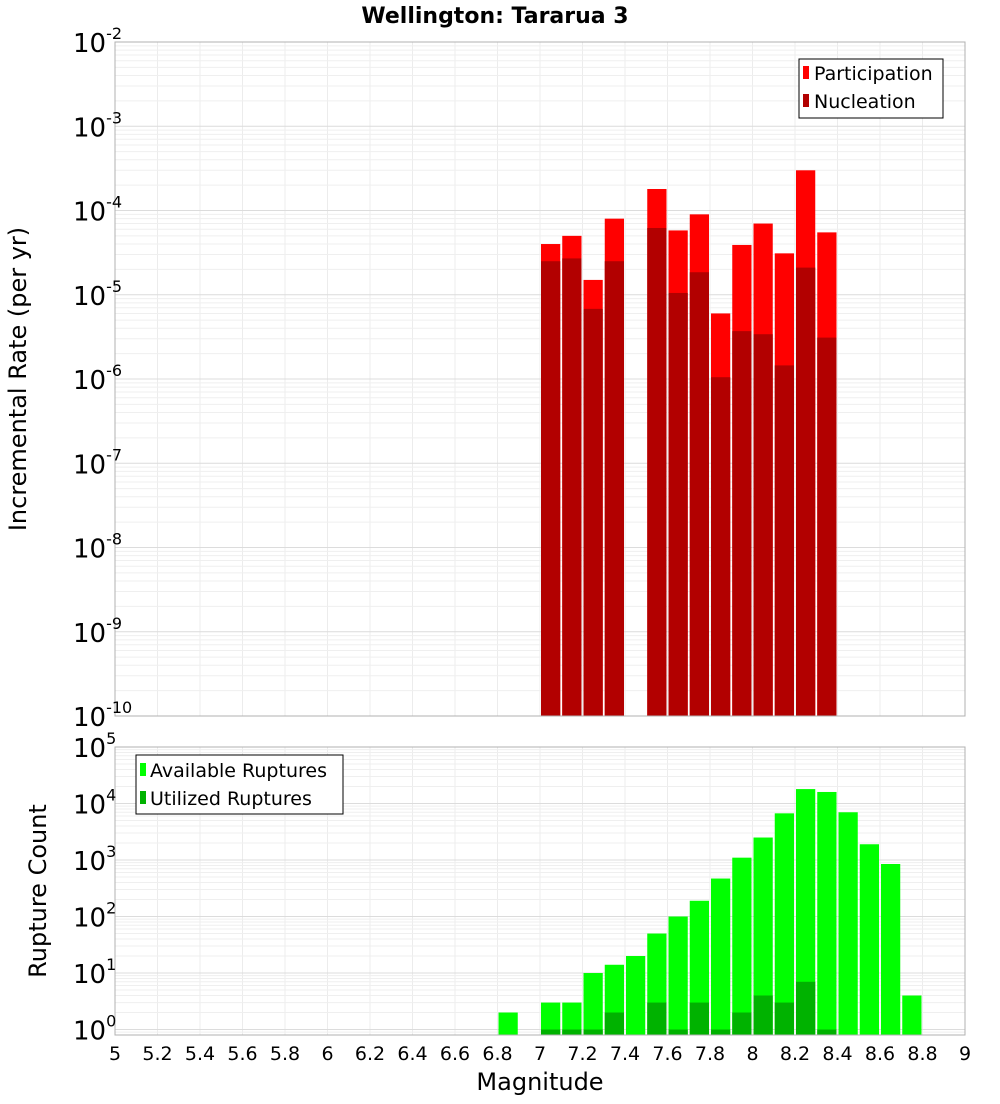 Image resolution: width=1000 pixels, height=1104 pixels. I want to click on y-tick-label: 10⁻⁸, so click(97, 547).